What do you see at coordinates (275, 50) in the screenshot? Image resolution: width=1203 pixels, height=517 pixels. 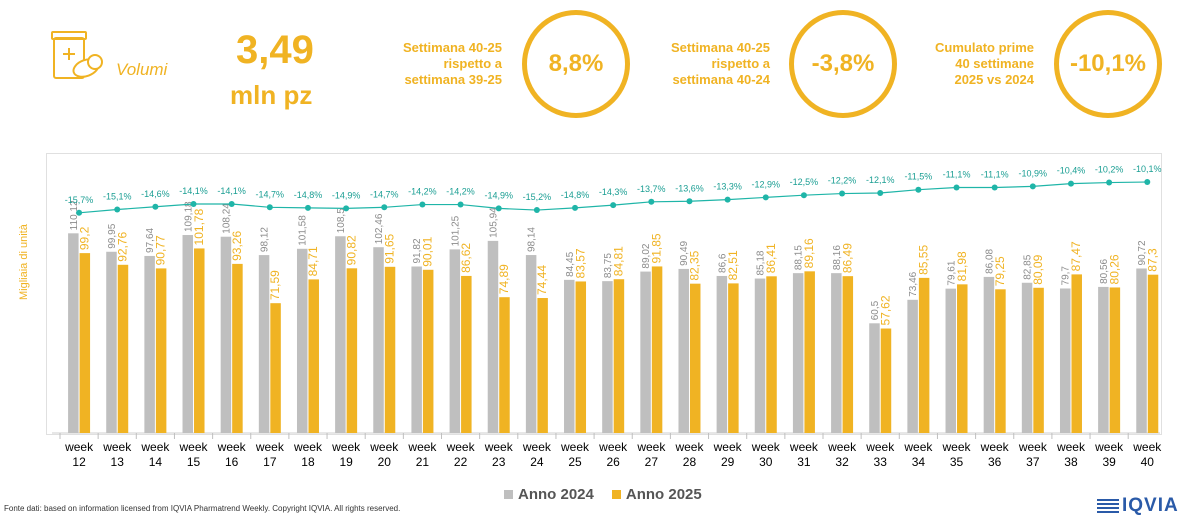 I see `total-volume-value: 3,49` at bounding box center [275, 50].